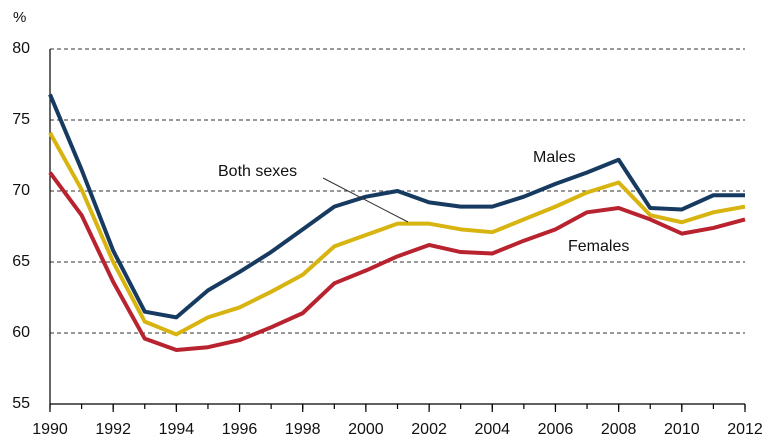  Describe the element at coordinates (257, 171) in the screenshot. I see `series-label: Both sexes` at that location.